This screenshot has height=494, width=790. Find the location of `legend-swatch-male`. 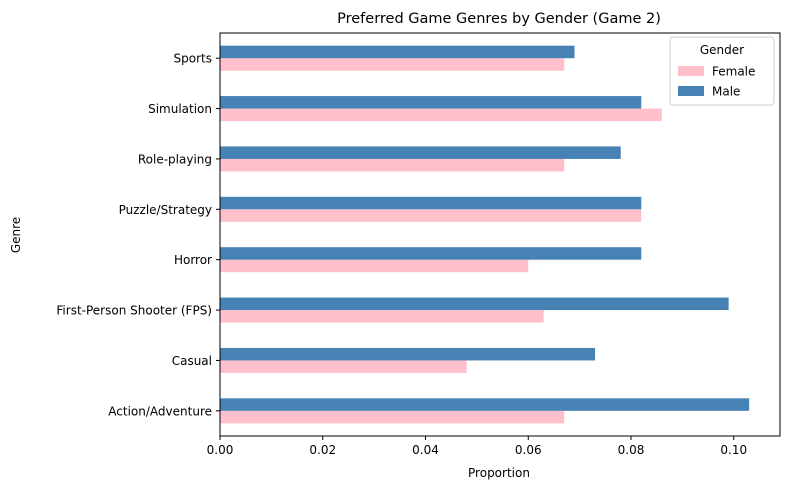

legend-swatch-male is located at coordinates (691, 91).